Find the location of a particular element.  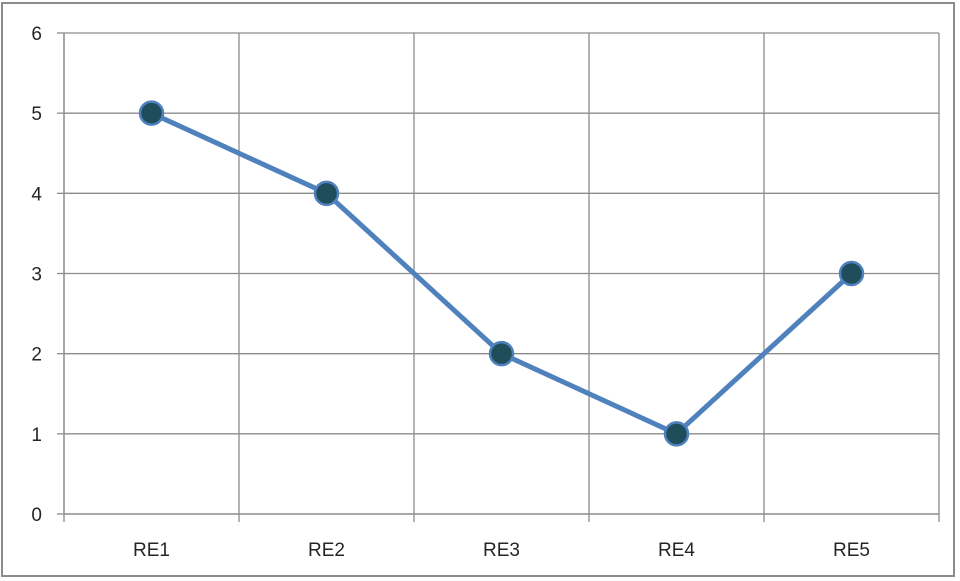

x-tick-label: RE1 is located at coordinates (151, 550).